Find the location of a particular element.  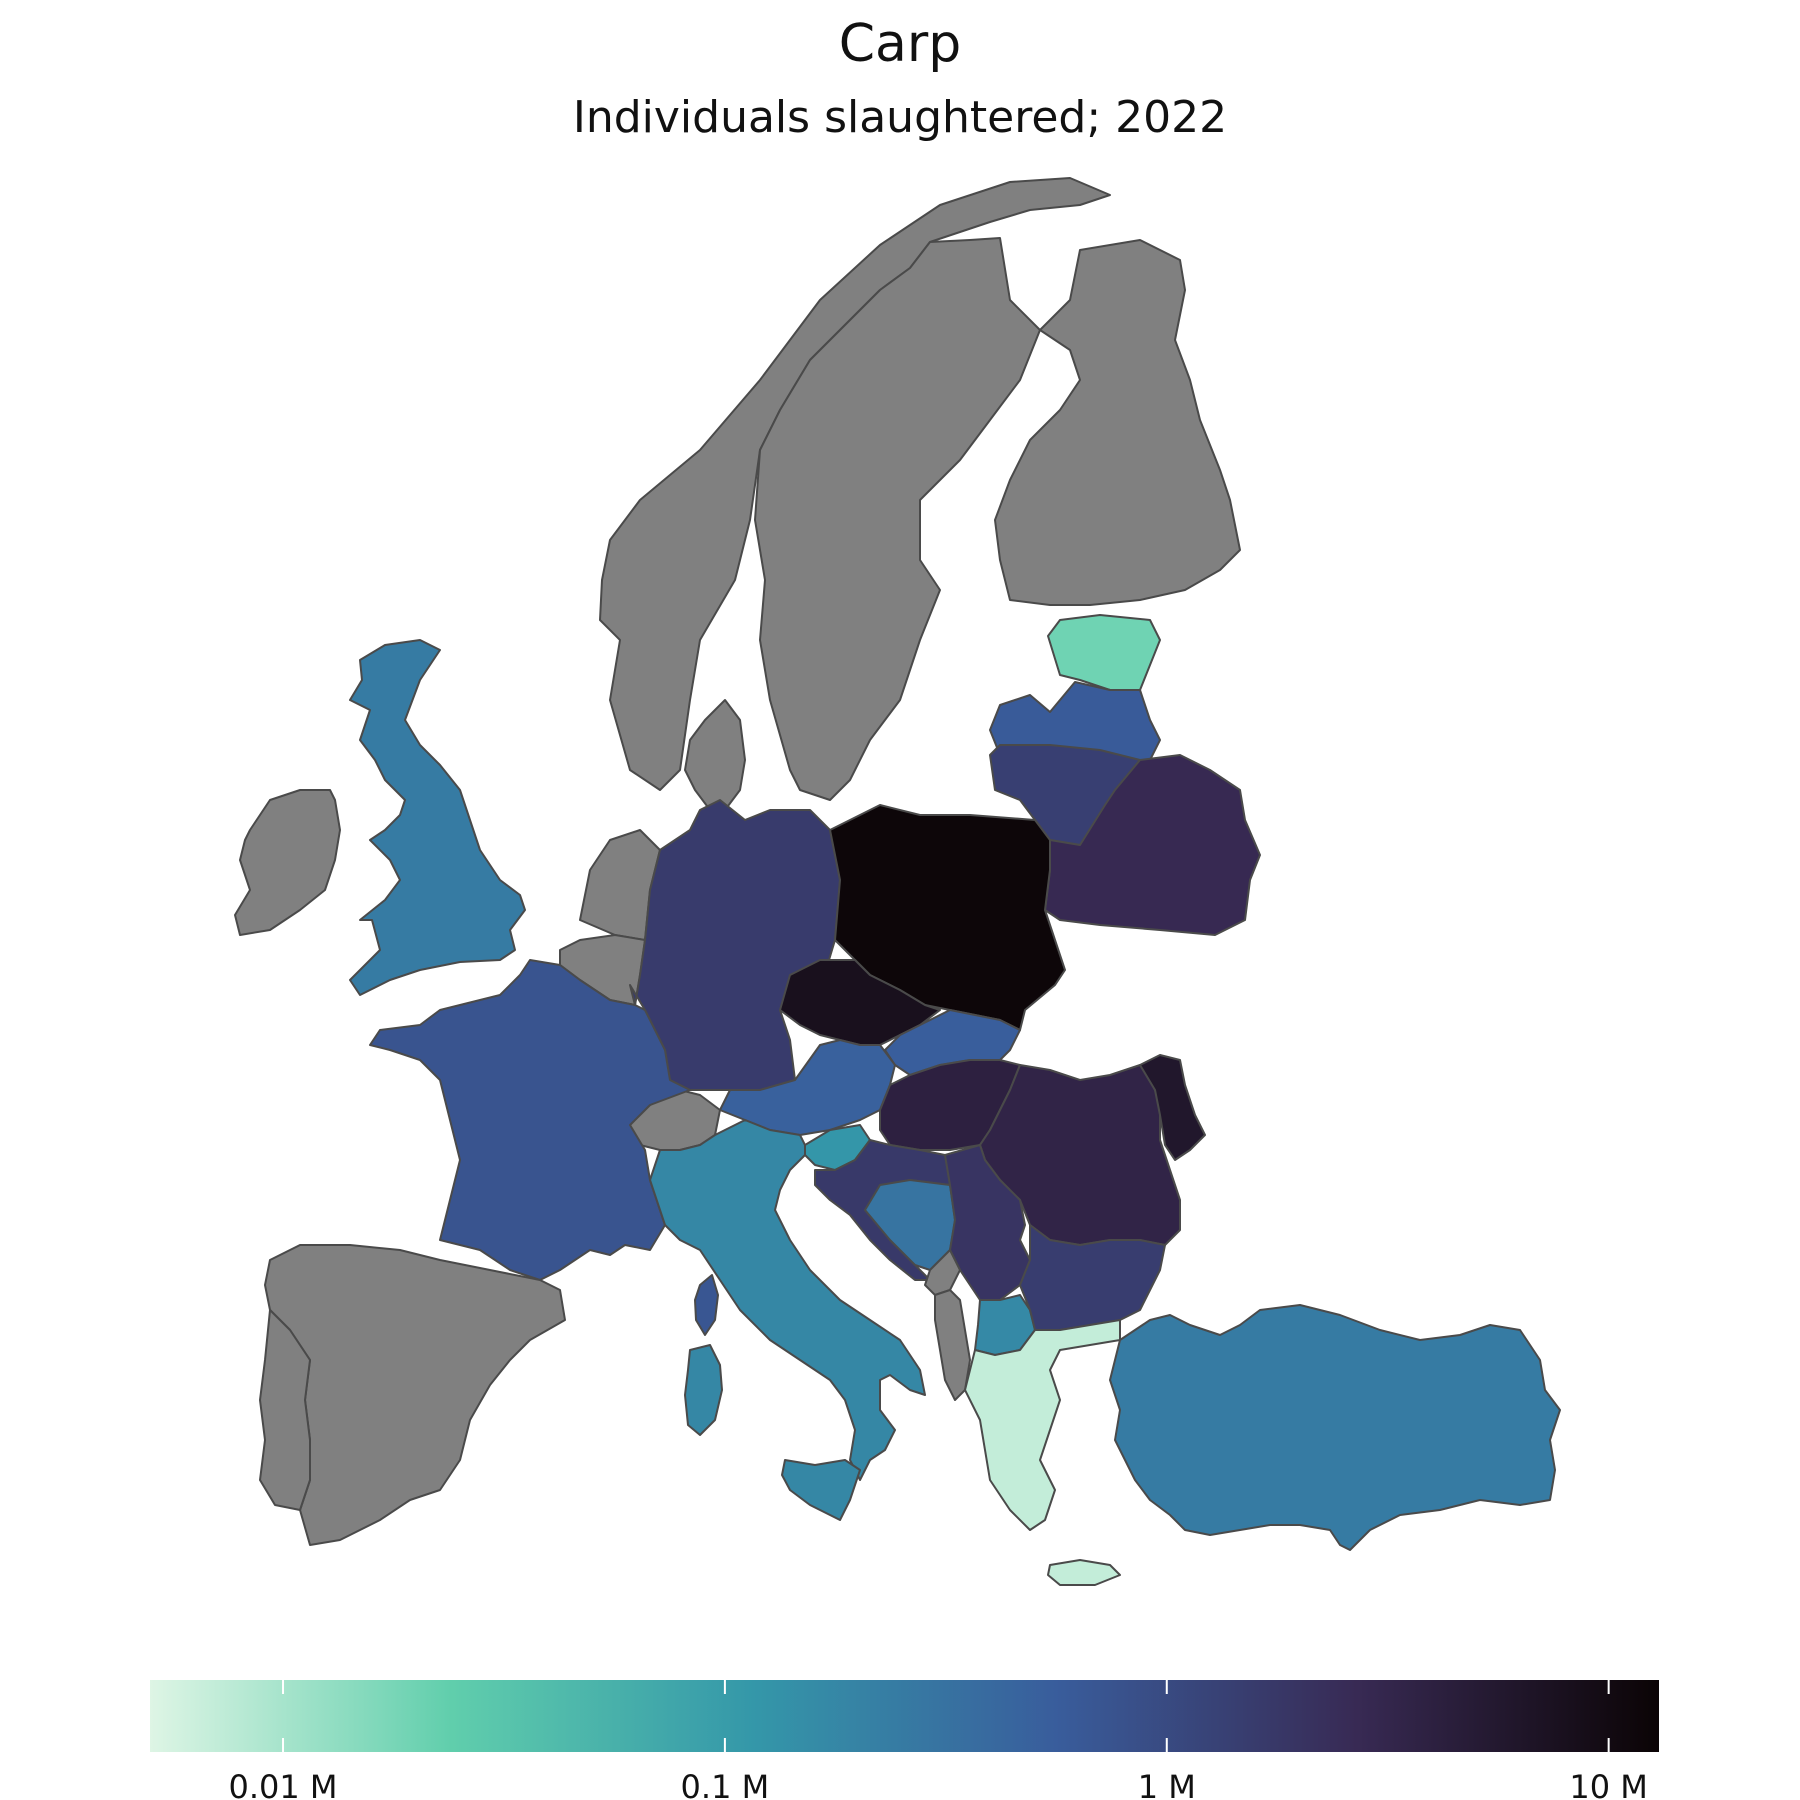

country-bulgaria is located at coordinates (1092, 1277).